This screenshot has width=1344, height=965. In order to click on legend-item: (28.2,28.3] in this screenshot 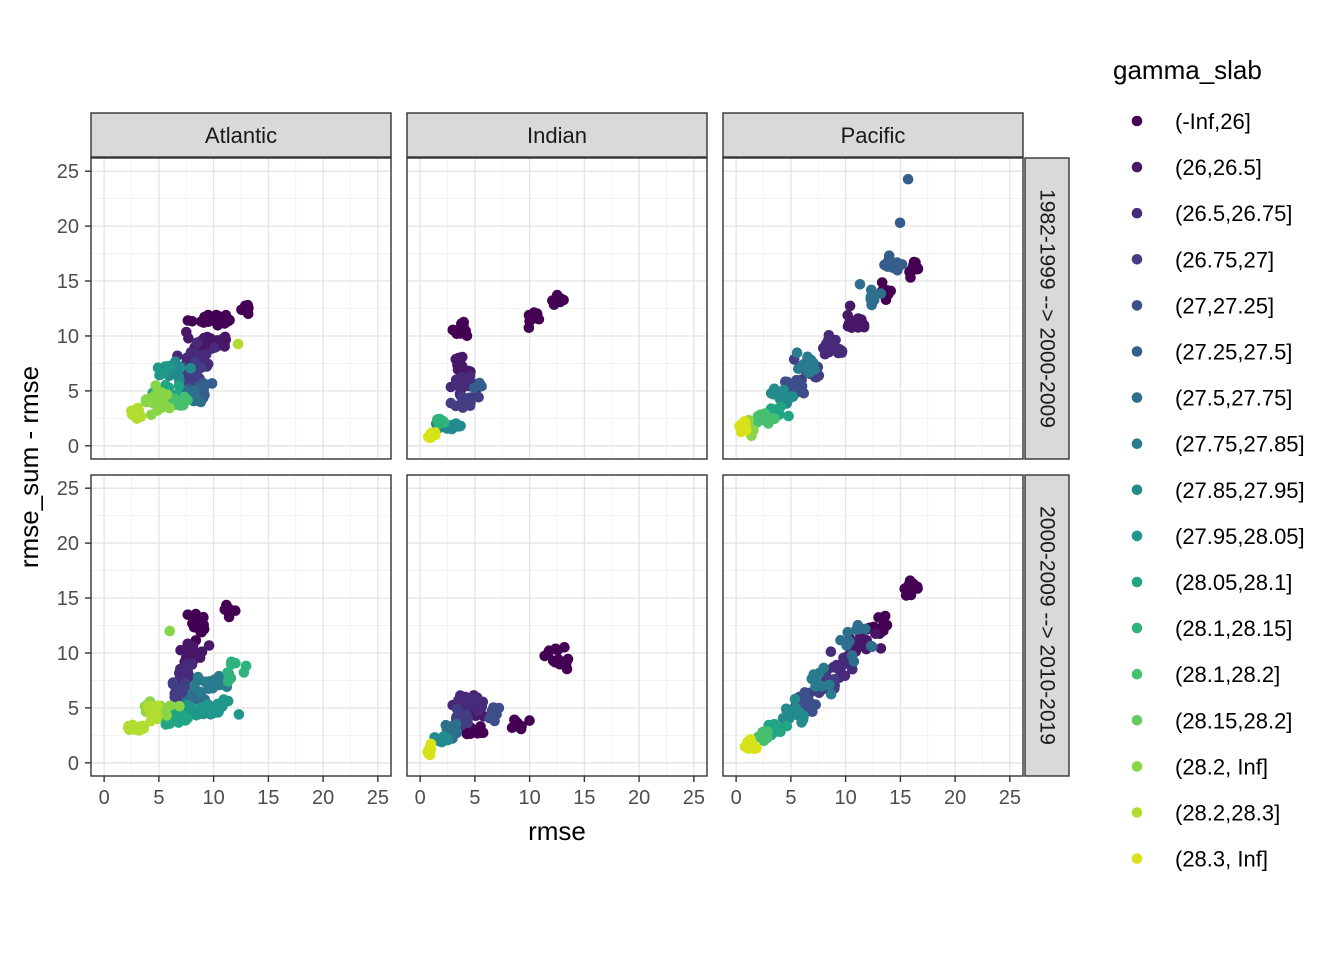, I will do `click(1205, 813)`.